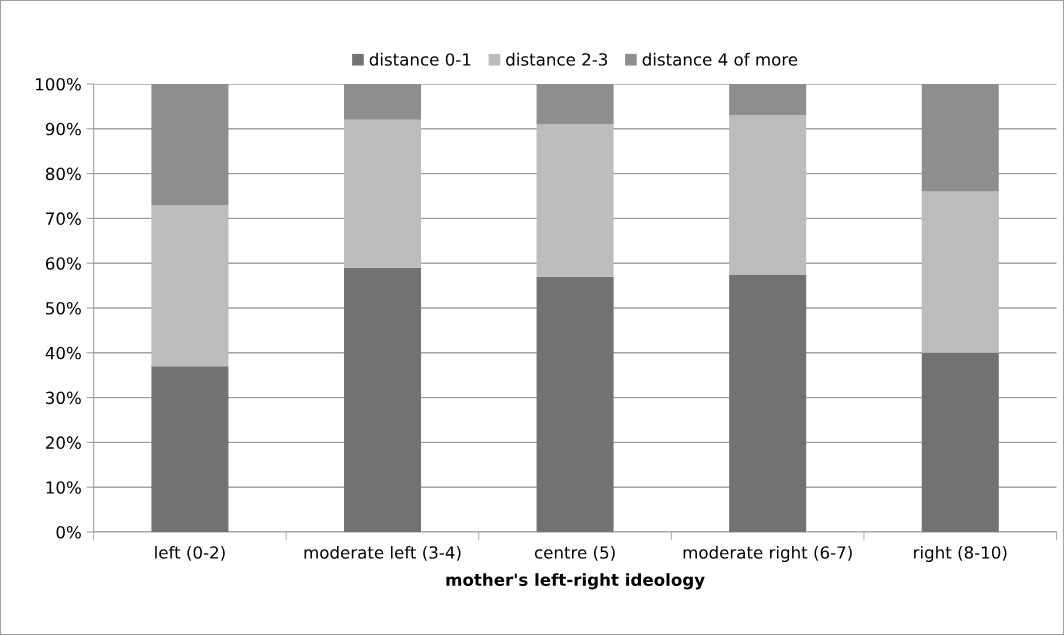 This screenshot has width=1064, height=635. I want to click on y-tick-label: 20%, so click(63, 442).